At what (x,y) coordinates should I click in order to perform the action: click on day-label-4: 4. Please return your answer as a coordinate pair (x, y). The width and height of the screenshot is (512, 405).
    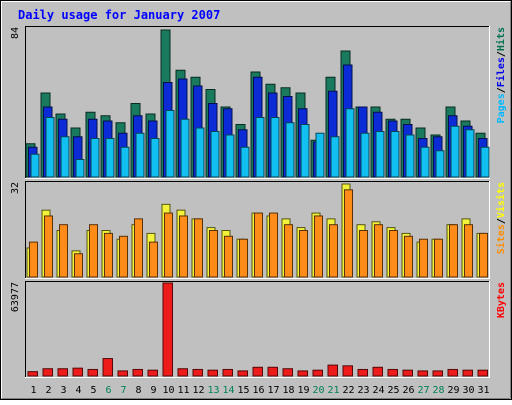
    Looking at the image, I should click on (78, 390).